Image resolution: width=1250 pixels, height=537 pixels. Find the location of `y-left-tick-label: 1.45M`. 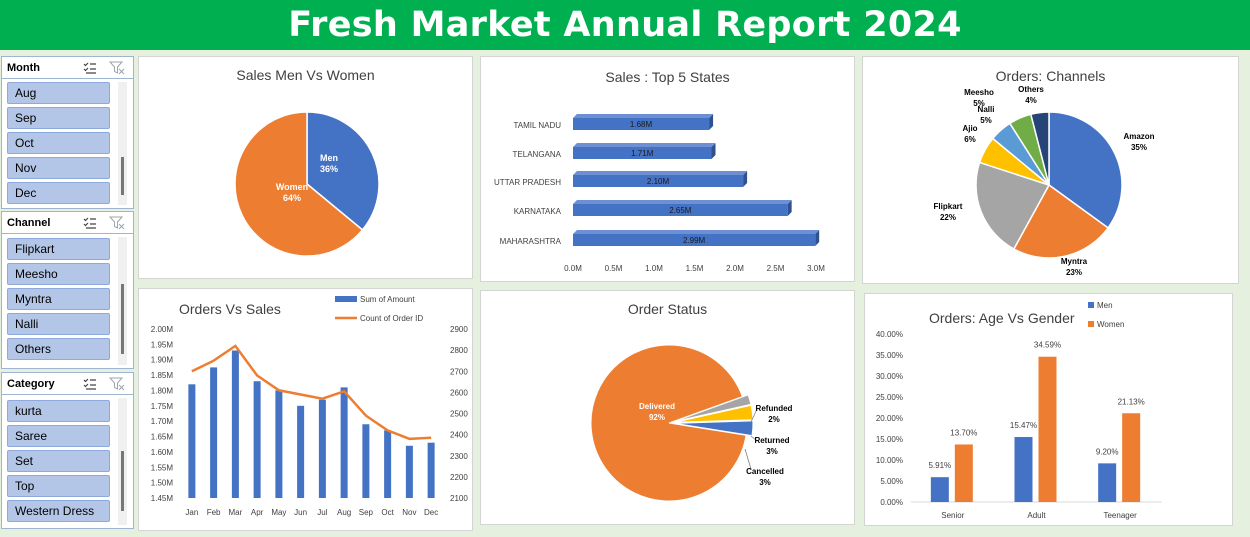

y-left-tick-label: 1.45M is located at coordinates (162, 498).